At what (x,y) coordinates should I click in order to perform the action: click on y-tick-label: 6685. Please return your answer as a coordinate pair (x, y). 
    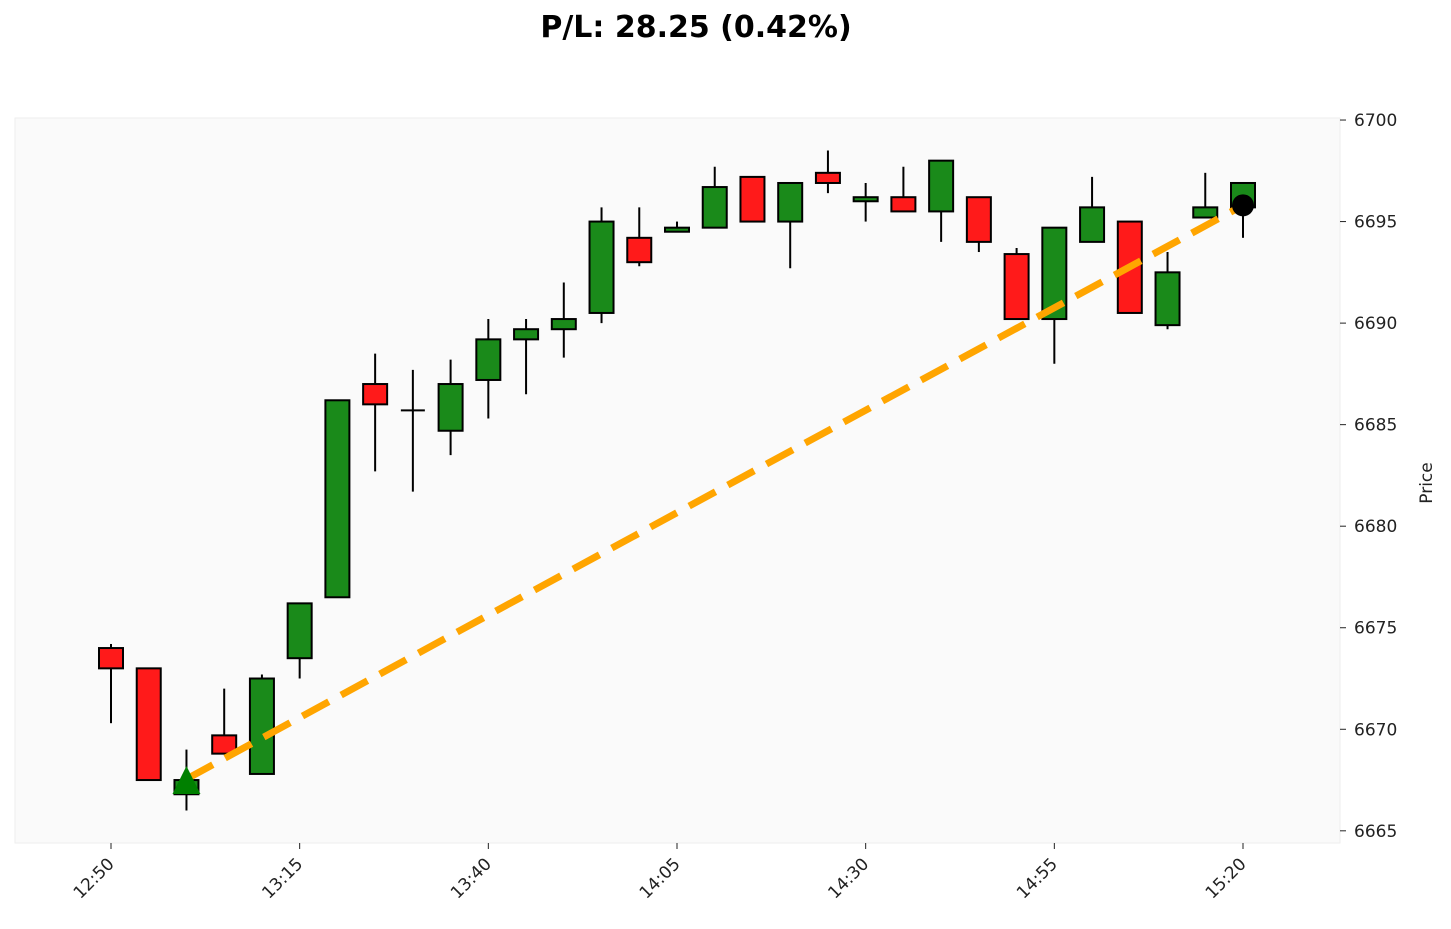
    Looking at the image, I should click on (1375, 426).